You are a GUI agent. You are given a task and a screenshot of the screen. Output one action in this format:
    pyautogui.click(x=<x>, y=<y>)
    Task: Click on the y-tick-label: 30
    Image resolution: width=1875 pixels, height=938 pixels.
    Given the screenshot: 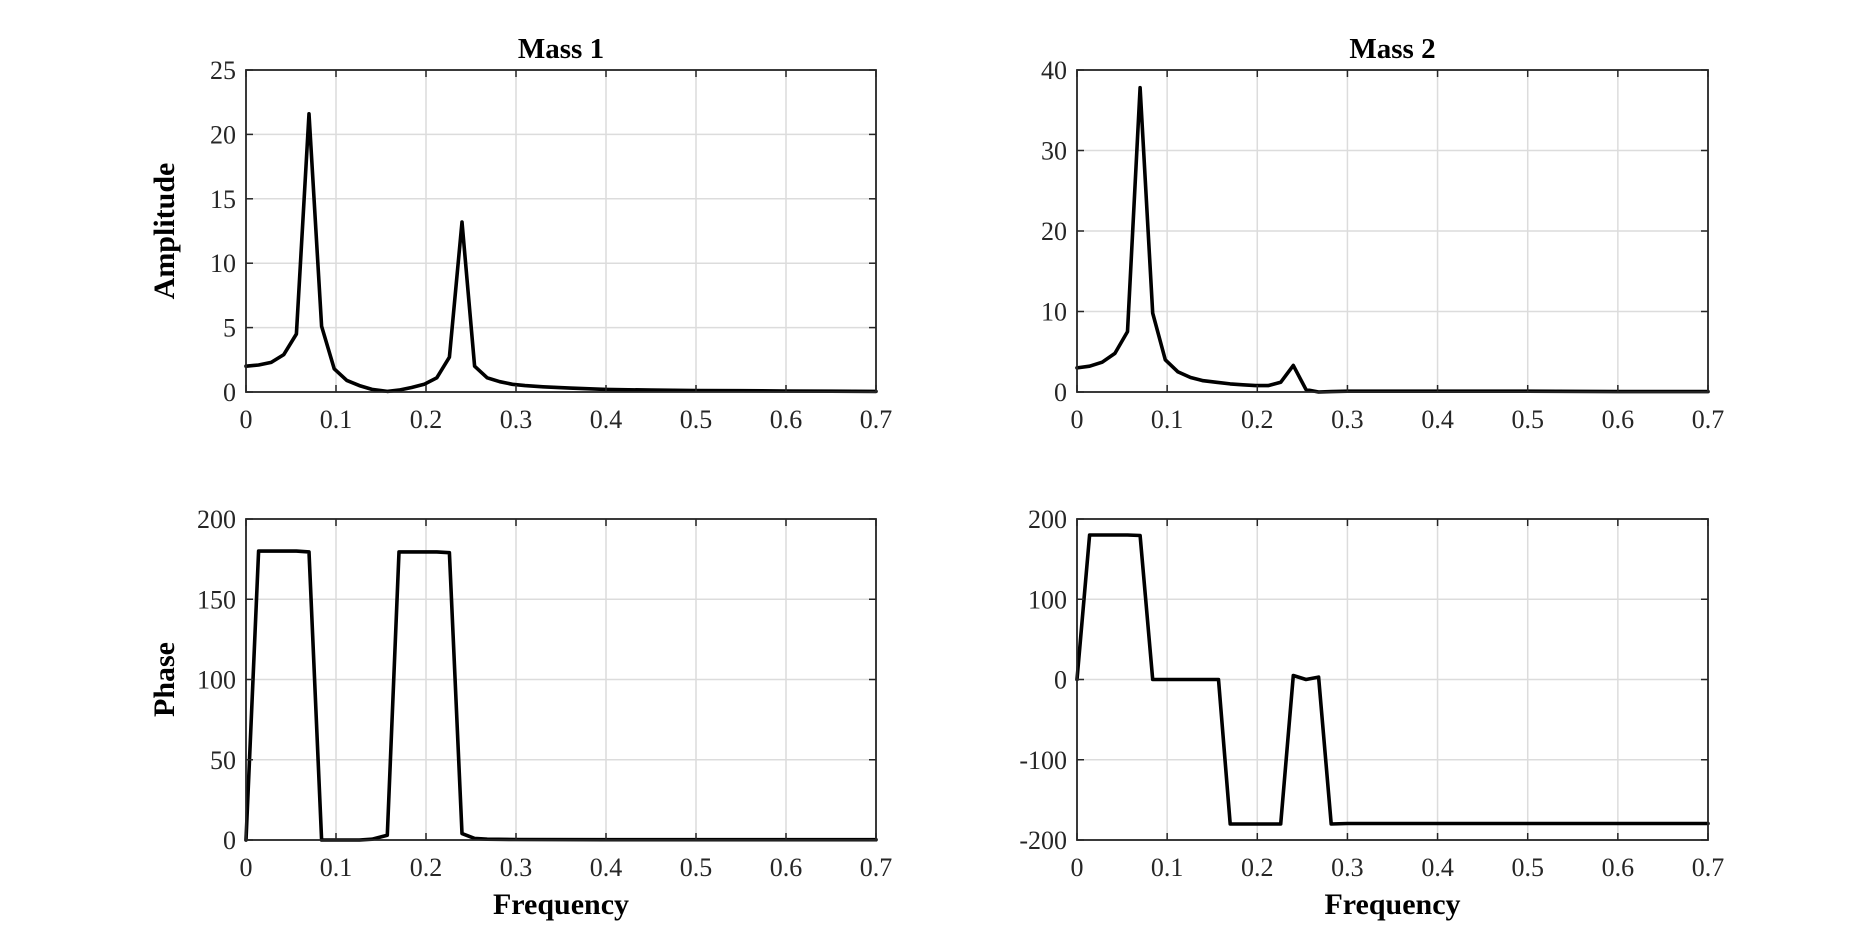 What is the action you would take?
    pyautogui.click(x=1054, y=151)
    